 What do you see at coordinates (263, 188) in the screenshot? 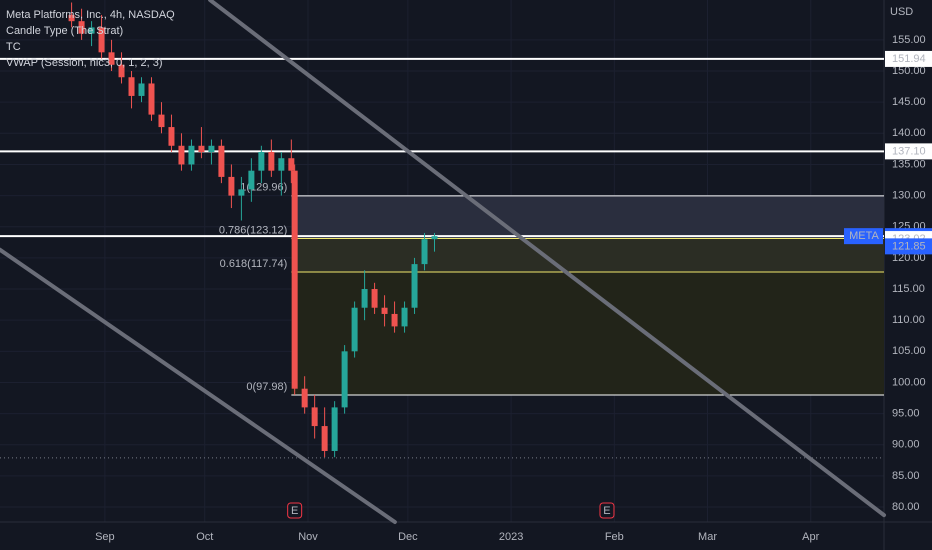
I see `fib-label: 1(129.96)` at bounding box center [263, 188].